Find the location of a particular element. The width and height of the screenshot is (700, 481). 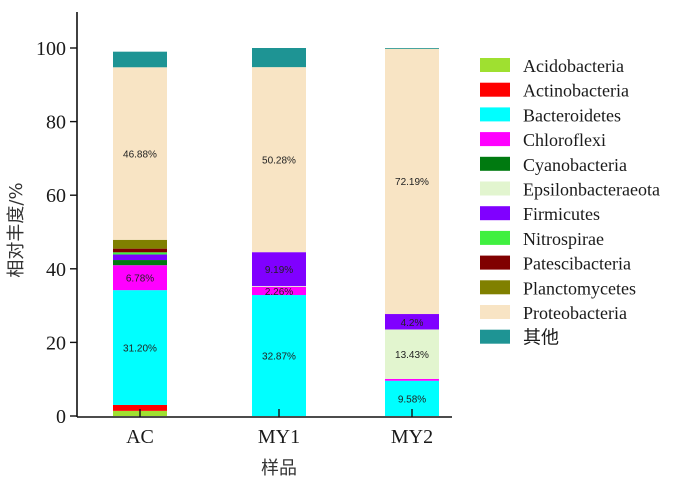

y-tick-label: 100 is located at coordinates (51, 49).